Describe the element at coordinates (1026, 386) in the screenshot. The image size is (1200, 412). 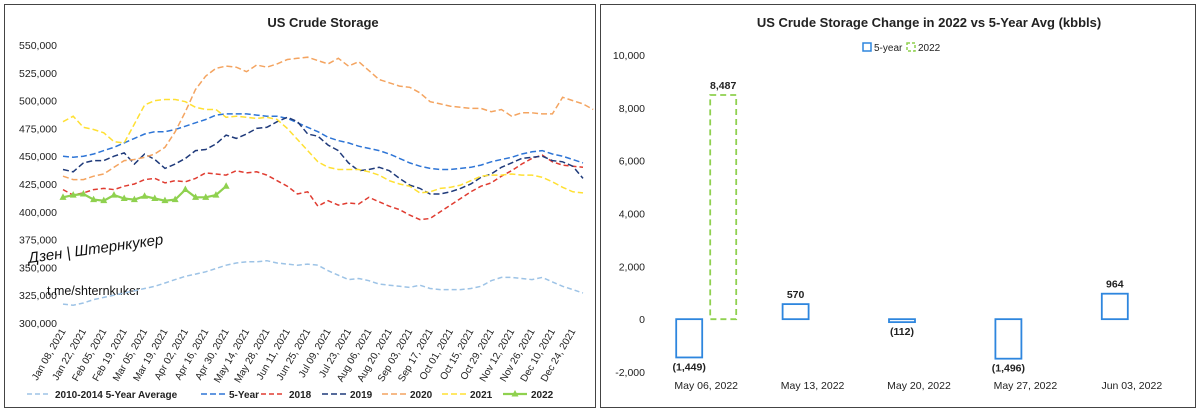
I see `x-category-label: May 27, 2022` at that location.